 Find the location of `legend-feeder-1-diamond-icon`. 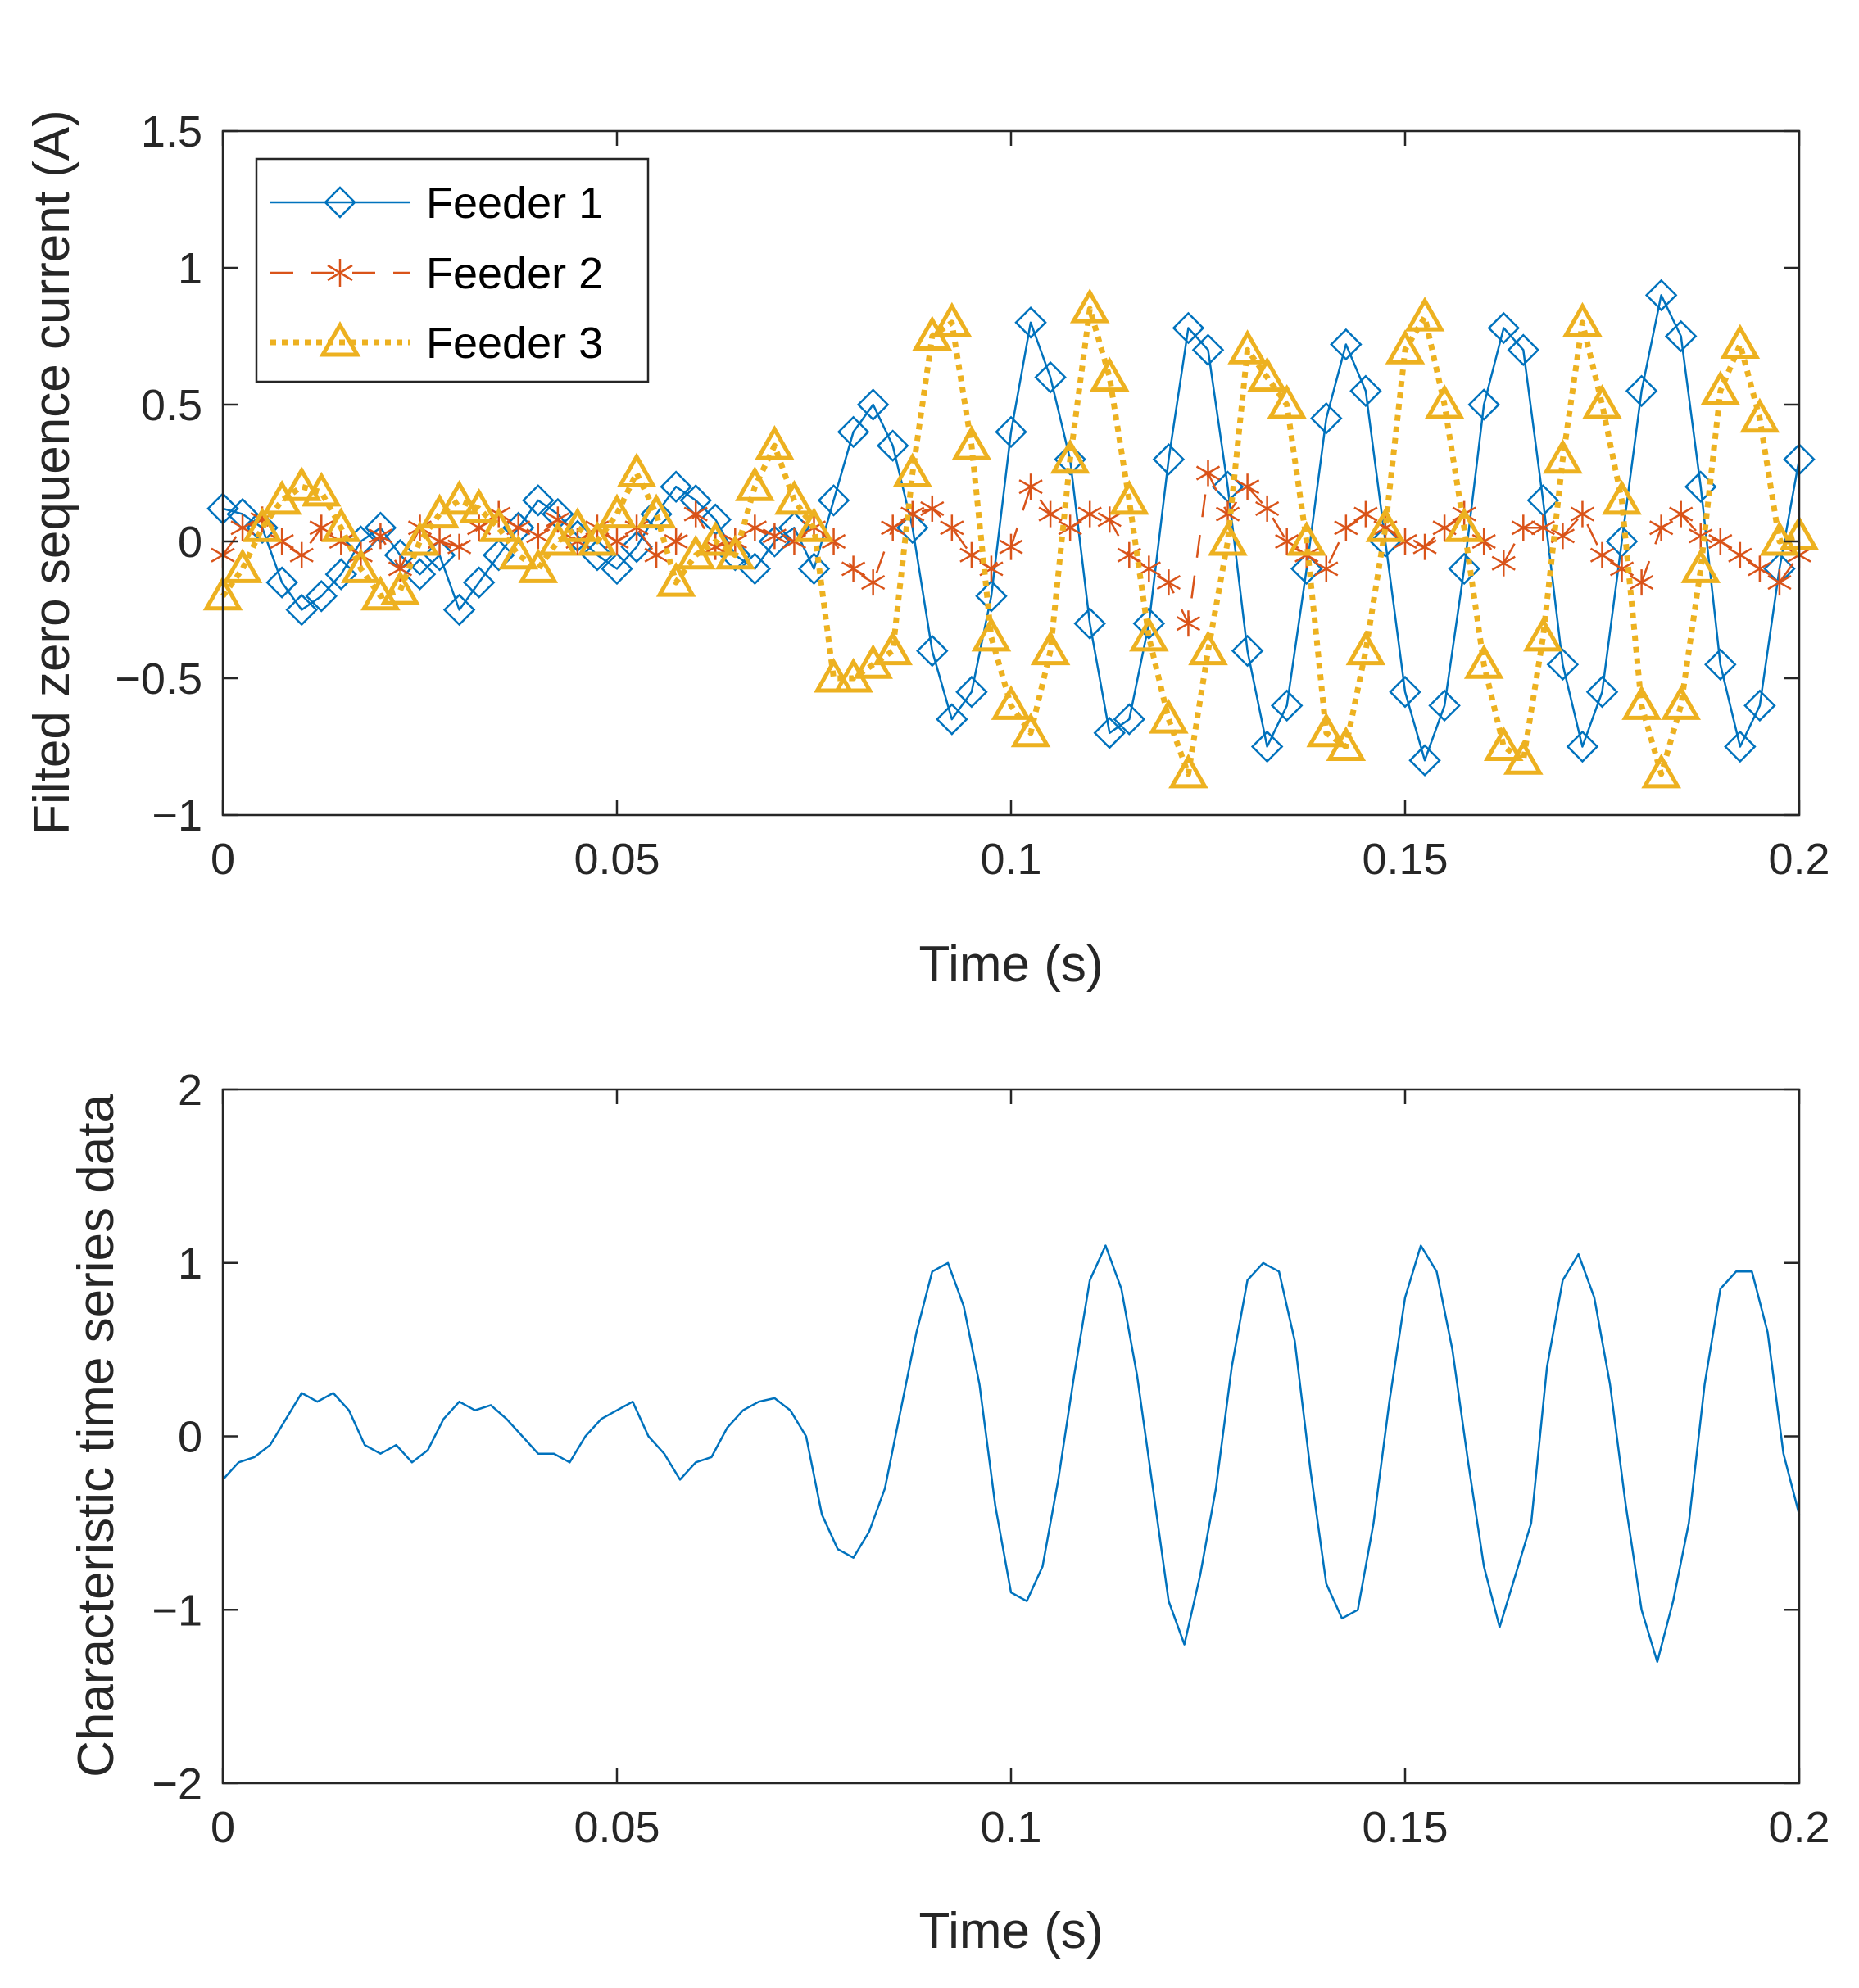

legend-feeder-1-diamond-icon is located at coordinates (340, 202).